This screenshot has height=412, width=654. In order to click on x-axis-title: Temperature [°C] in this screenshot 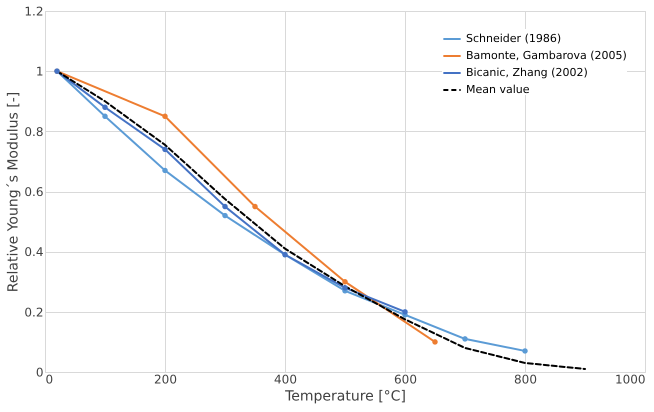, I will do `click(345, 396)`.